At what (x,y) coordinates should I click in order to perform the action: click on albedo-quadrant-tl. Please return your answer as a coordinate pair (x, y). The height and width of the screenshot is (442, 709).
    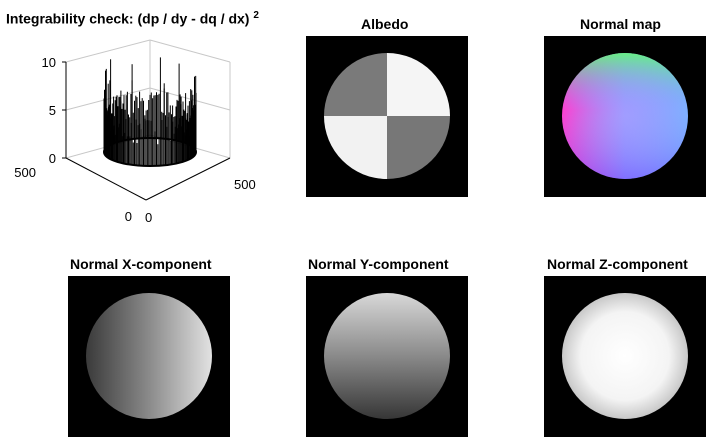
    Looking at the image, I should click on (355, 84).